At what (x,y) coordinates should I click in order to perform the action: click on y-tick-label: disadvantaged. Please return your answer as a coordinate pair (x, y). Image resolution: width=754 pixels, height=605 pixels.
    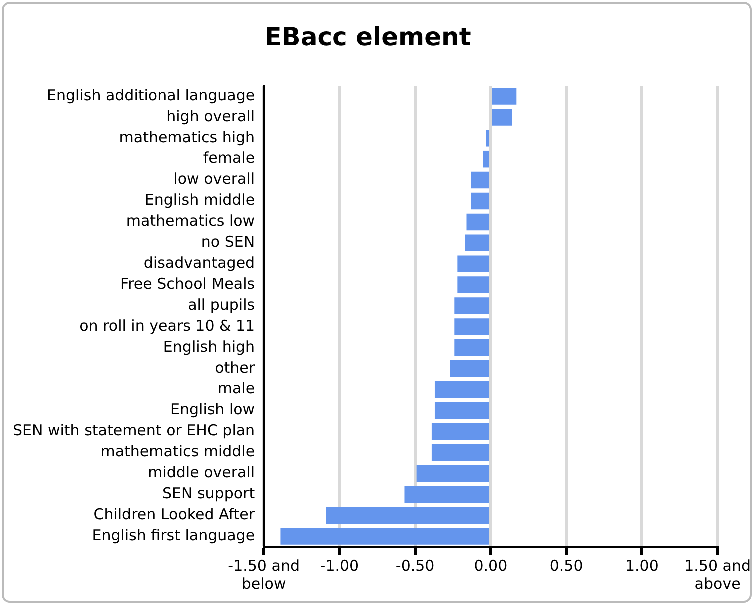
    Looking at the image, I should click on (200, 263).